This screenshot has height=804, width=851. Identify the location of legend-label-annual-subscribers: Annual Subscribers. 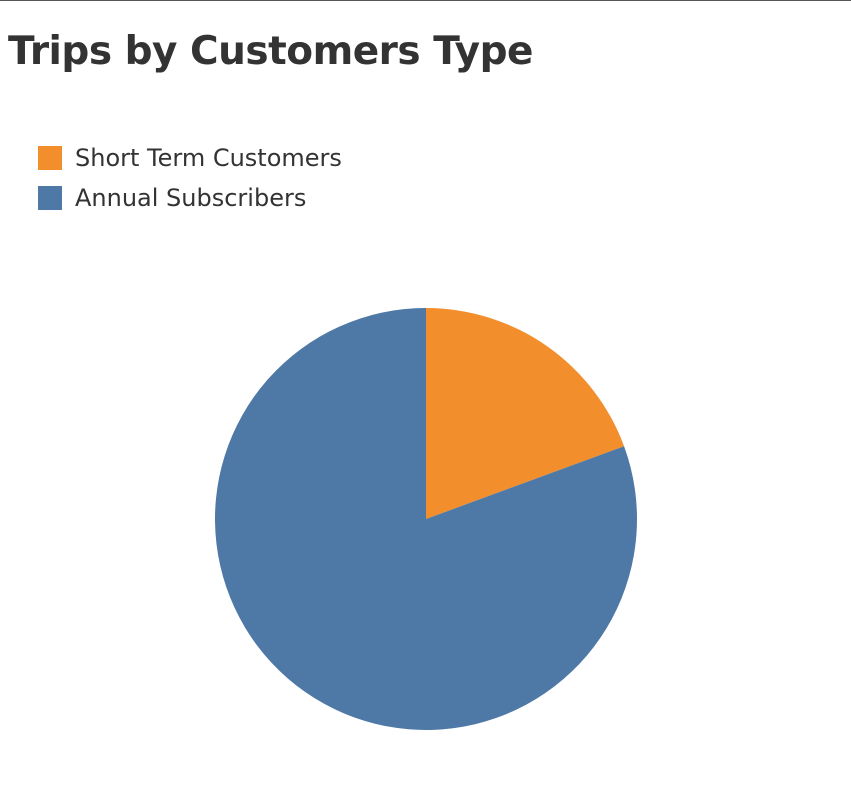
(191, 198).